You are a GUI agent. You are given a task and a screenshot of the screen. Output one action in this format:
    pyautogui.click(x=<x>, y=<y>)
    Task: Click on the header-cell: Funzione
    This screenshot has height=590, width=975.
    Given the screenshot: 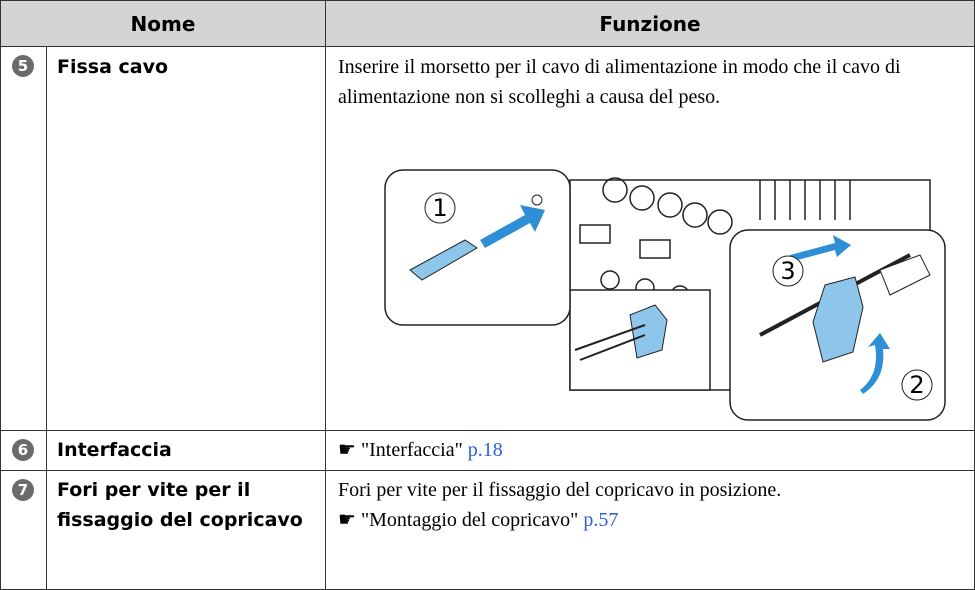 What is the action you would take?
    pyautogui.click(x=650, y=23)
    